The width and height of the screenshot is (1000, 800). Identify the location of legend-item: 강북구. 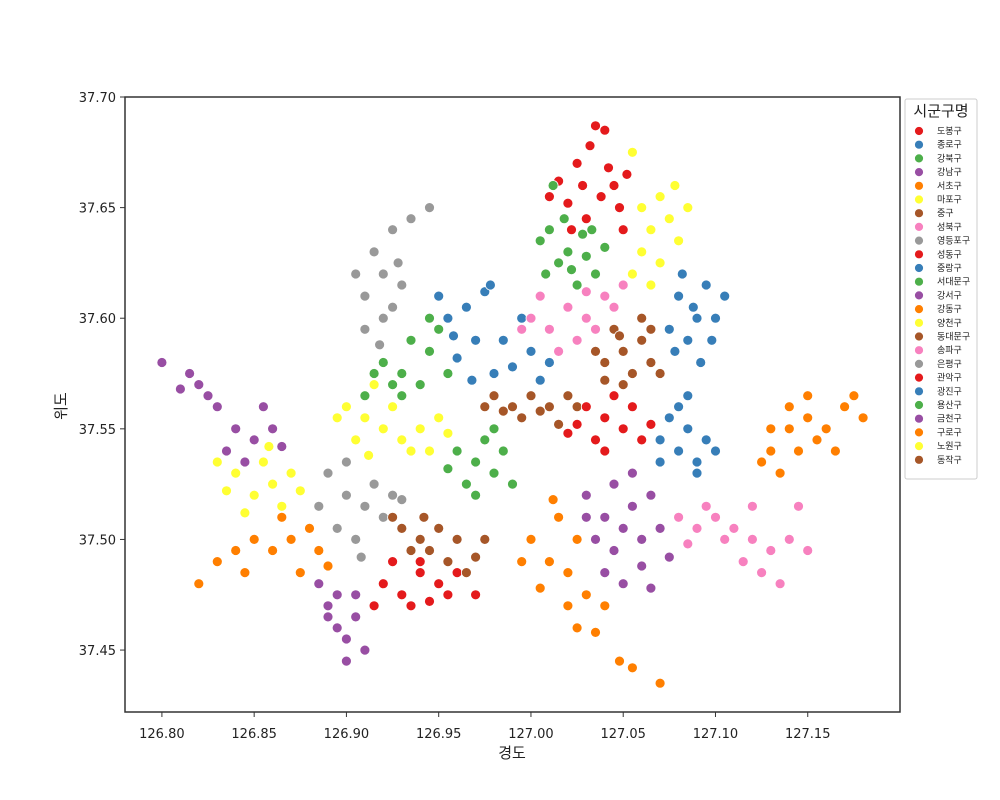
(938, 158).